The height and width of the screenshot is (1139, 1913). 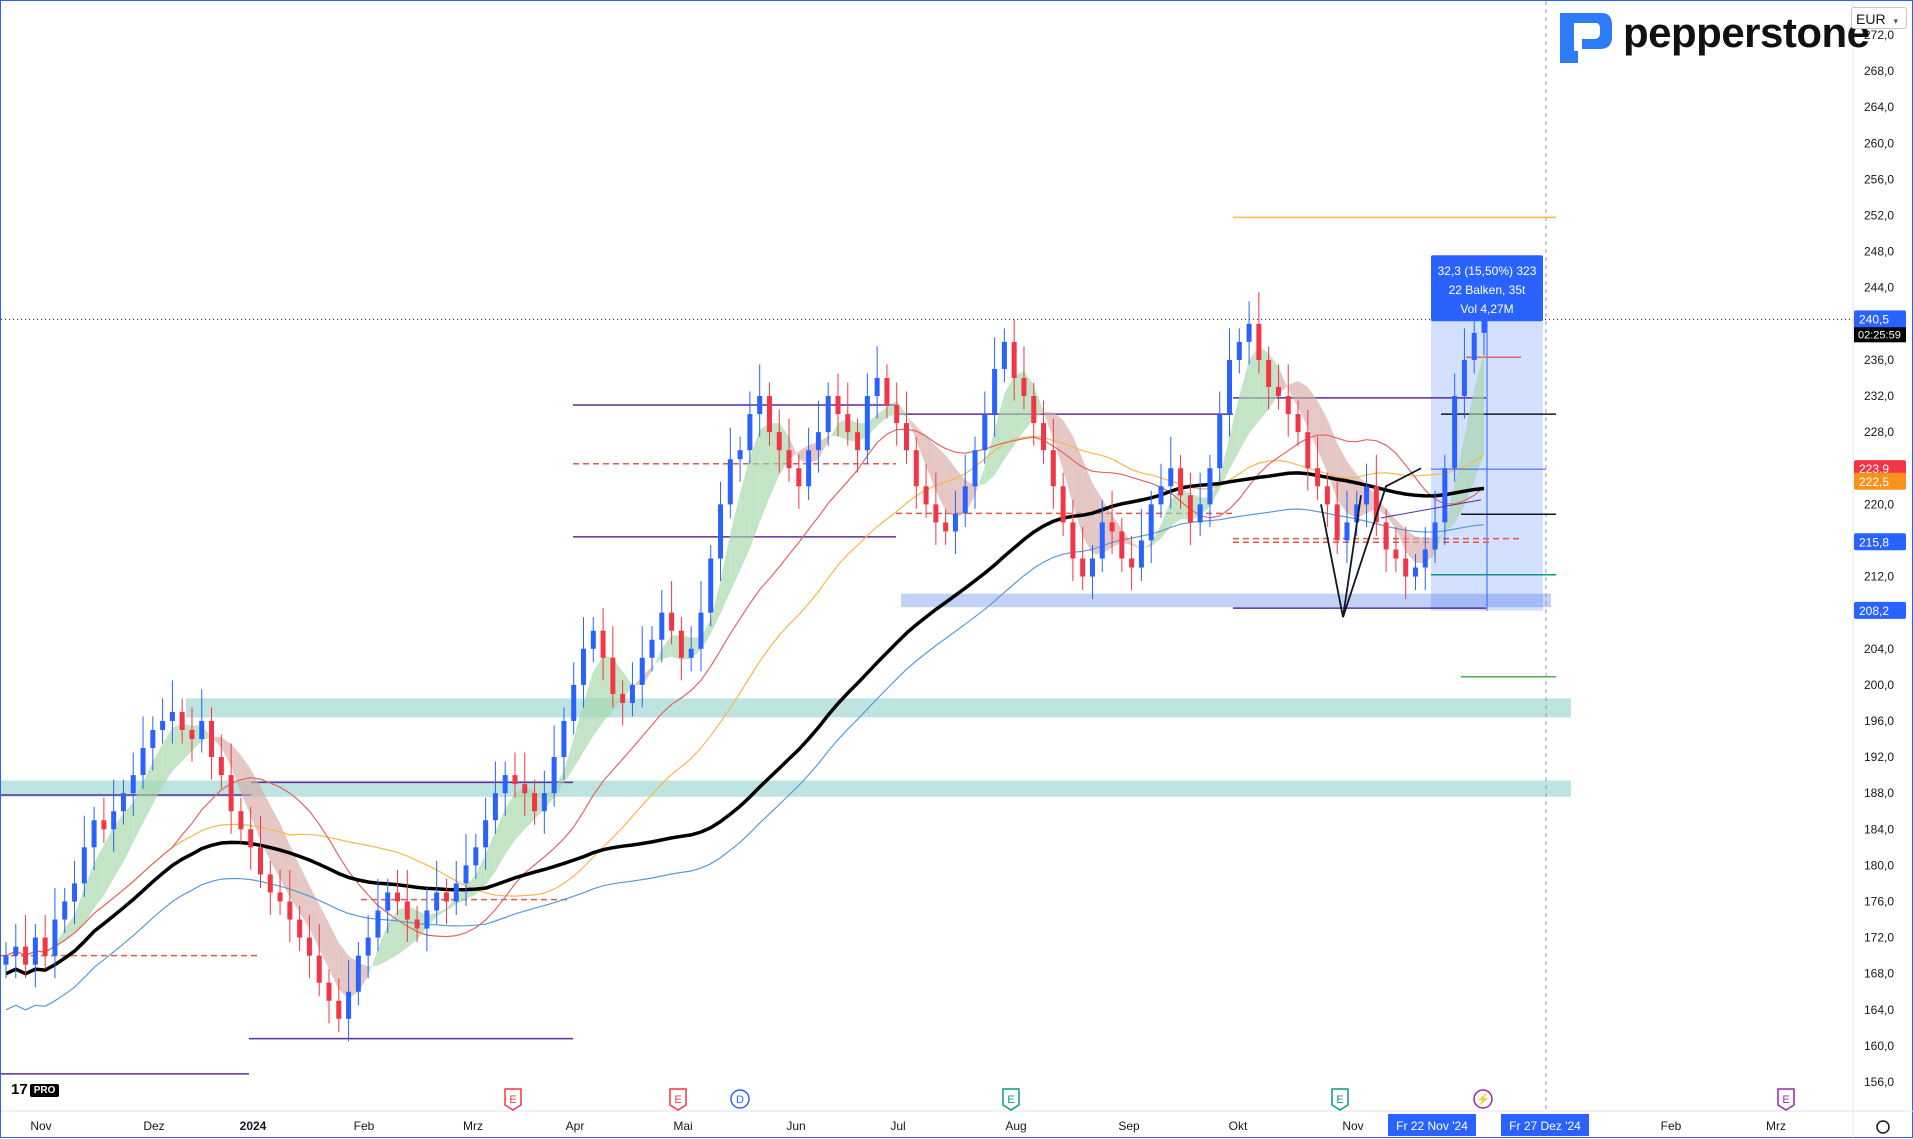 I want to click on event-marker-letter: D, so click(x=740, y=1100).